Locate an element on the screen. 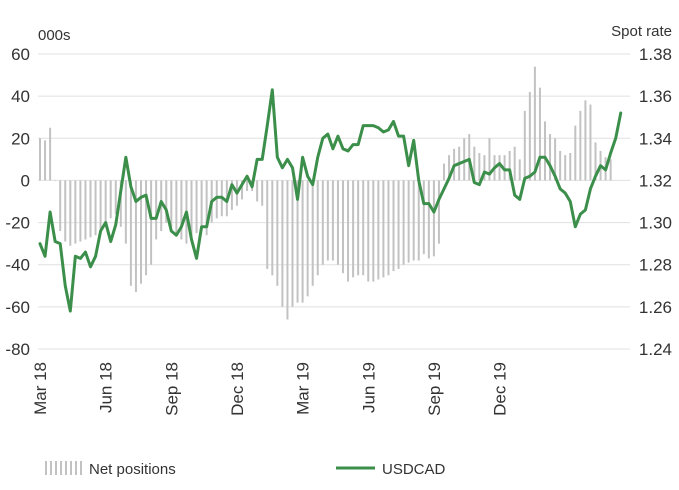 This screenshot has height=490, width=679. x-tick-label-1: Jun 18 is located at coordinates (106, 387).